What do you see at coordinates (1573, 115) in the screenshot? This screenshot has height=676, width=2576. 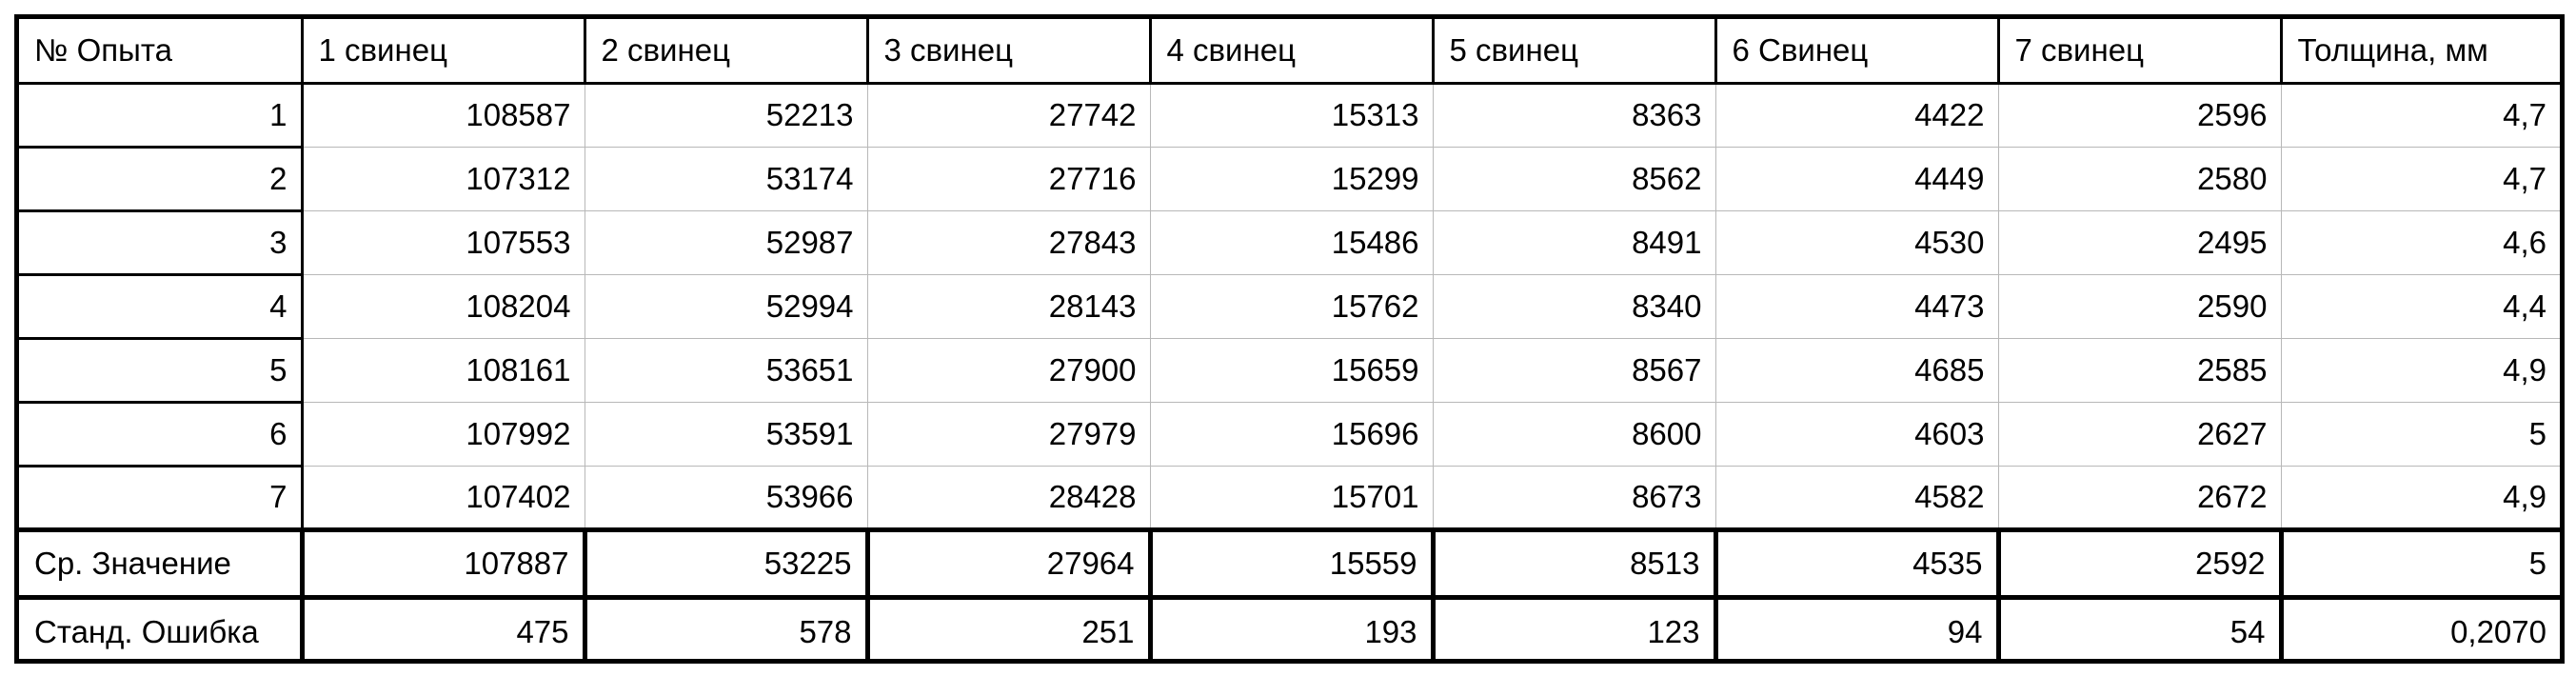 I see `table-cell: 8363` at bounding box center [1573, 115].